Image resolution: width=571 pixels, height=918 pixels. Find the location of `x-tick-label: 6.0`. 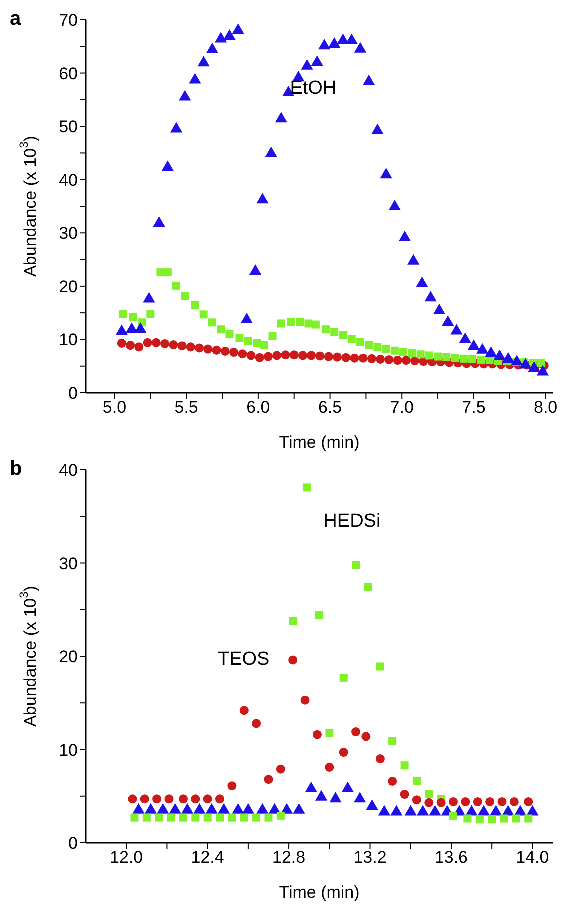

x-tick-label: 6.0 is located at coordinates (258, 408).